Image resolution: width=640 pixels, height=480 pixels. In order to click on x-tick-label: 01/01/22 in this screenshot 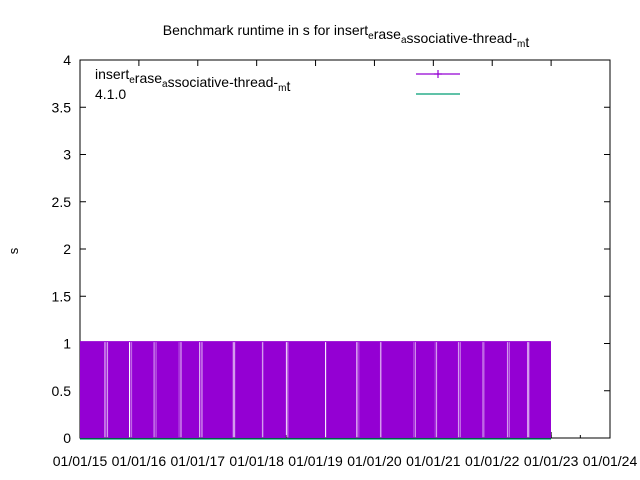, I will do `click(492, 461)`.